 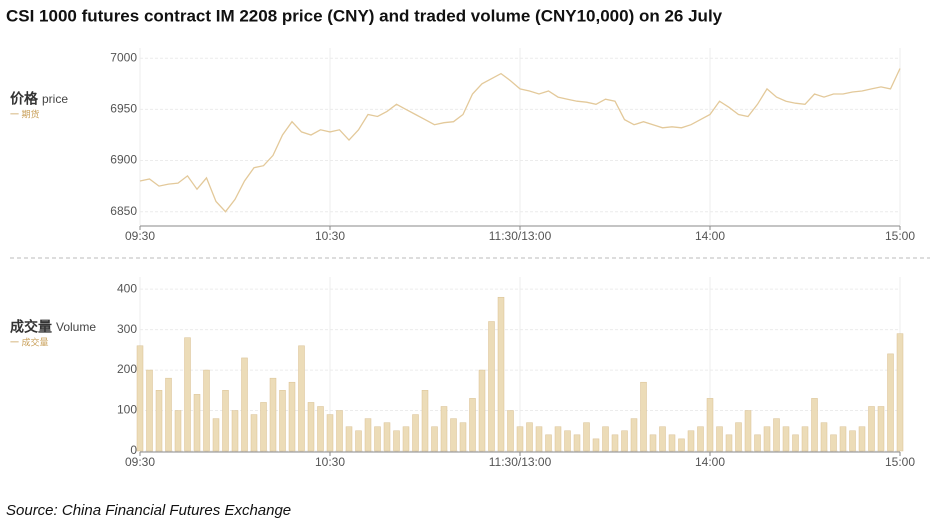 What do you see at coordinates (25, 113) in the screenshot?
I see `legend-entry: 一 期货` at bounding box center [25, 113].